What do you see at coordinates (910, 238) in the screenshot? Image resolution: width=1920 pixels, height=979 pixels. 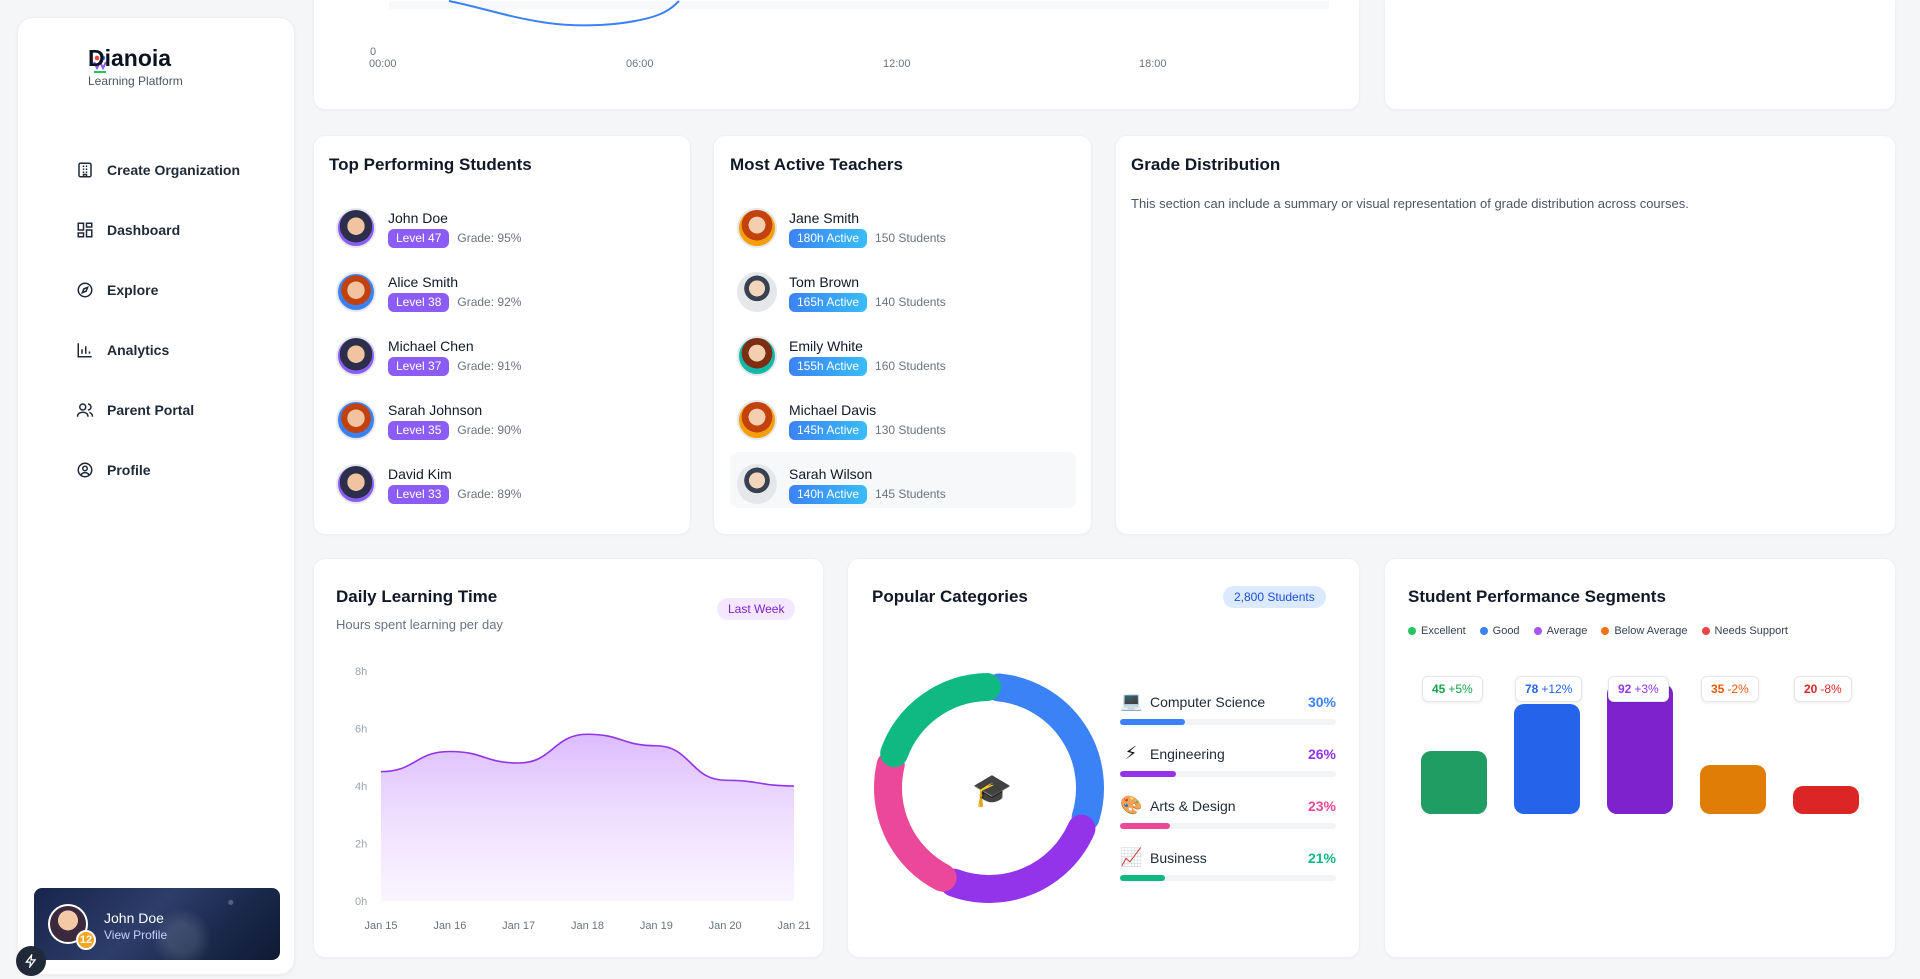 I see `student-count: 150 Students` at bounding box center [910, 238].